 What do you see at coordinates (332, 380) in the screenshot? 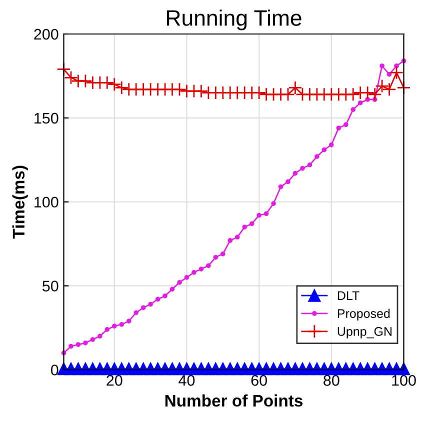
I see `x-tick-label: 80` at bounding box center [332, 380].